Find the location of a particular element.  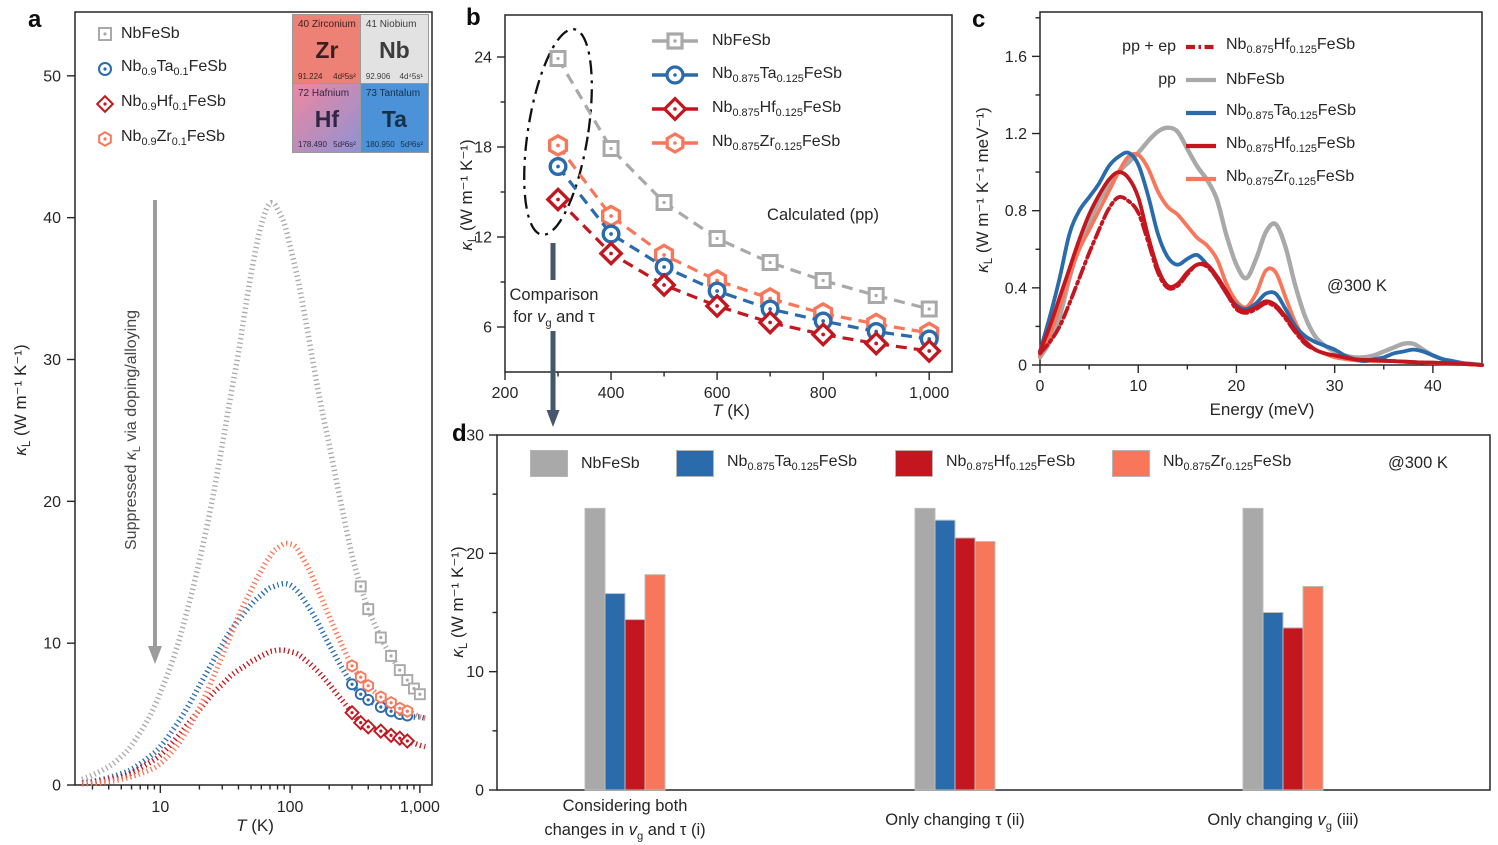

legend-c-label: Nb0.875Zr0.125FeSb is located at coordinates (1290, 178).